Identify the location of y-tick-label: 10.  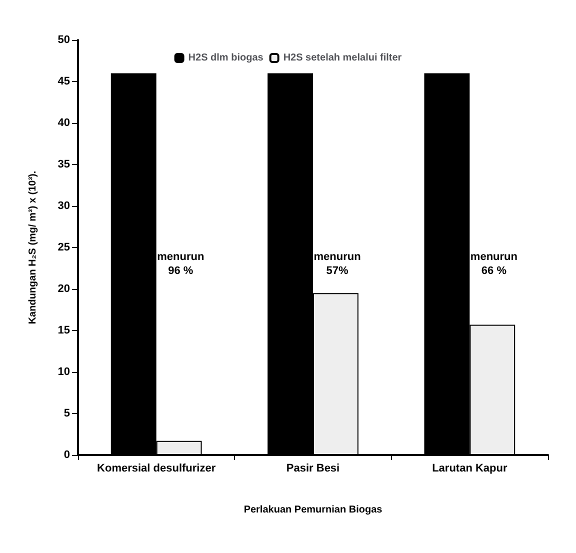
(64, 372).